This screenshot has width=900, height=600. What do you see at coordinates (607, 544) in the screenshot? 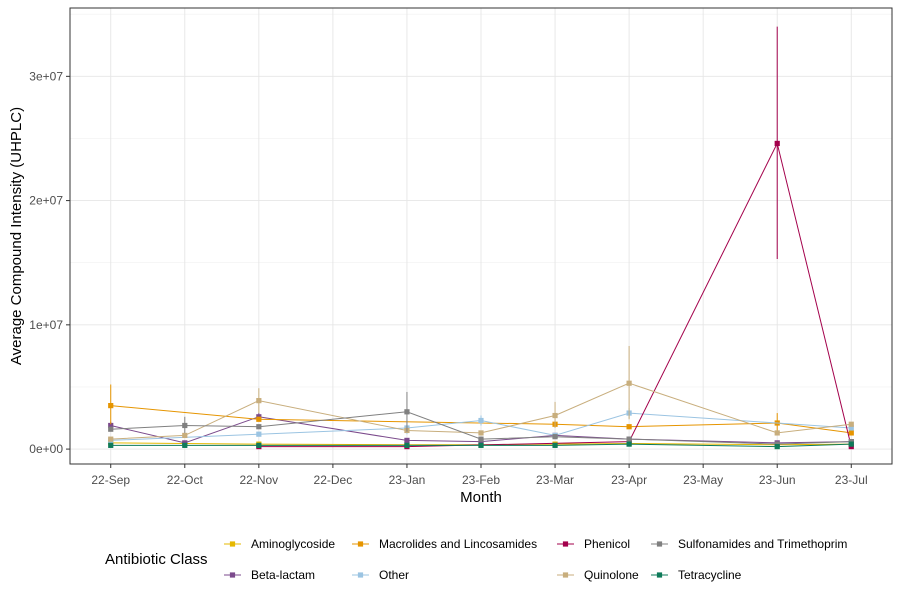
I see `legend-label: Phenicol` at bounding box center [607, 544].